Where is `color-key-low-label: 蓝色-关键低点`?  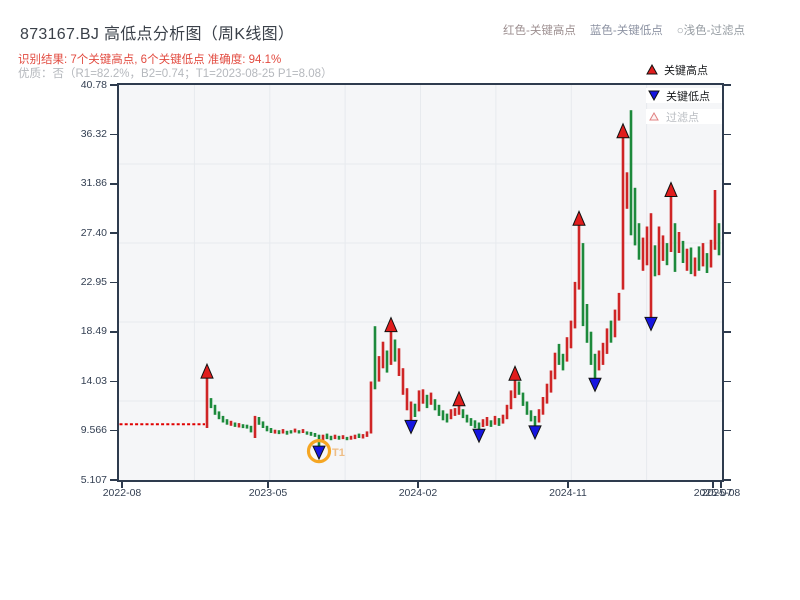
color-key-low-label: 蓝色-关键低点 is located at coordinates (626, 31).